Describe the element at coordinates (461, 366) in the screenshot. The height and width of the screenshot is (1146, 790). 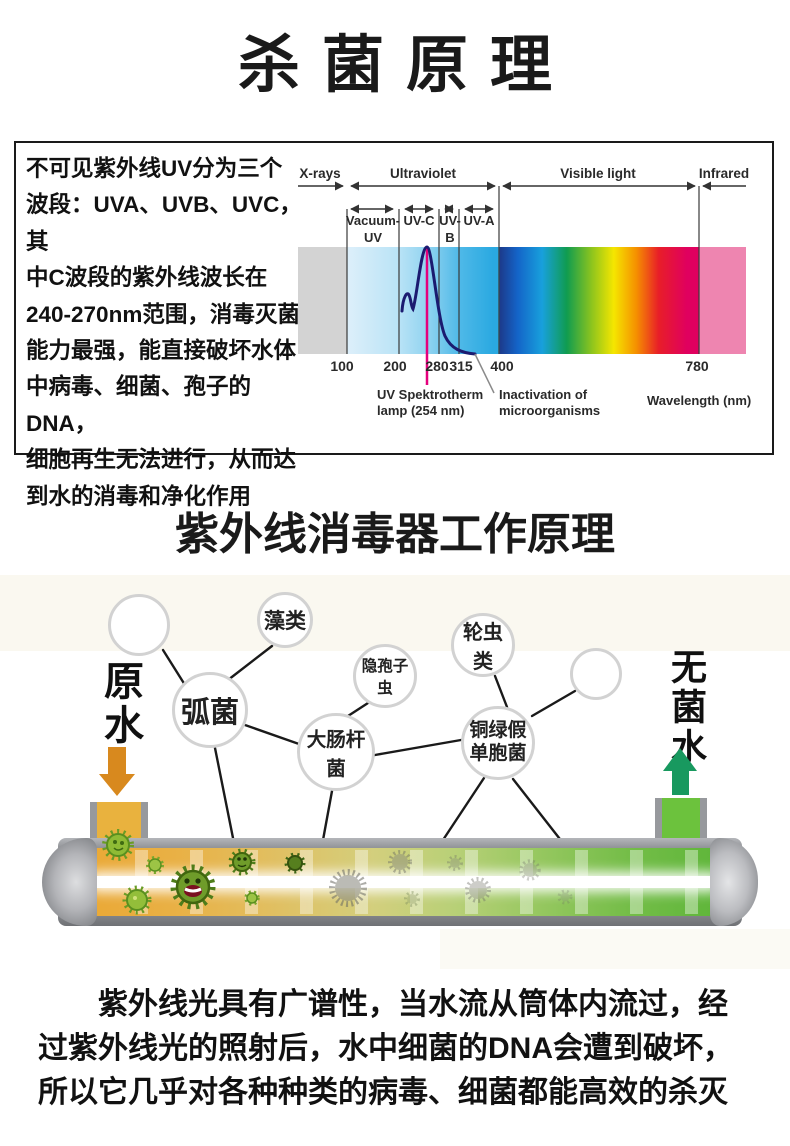
I see `tick-315: 315` at that location.